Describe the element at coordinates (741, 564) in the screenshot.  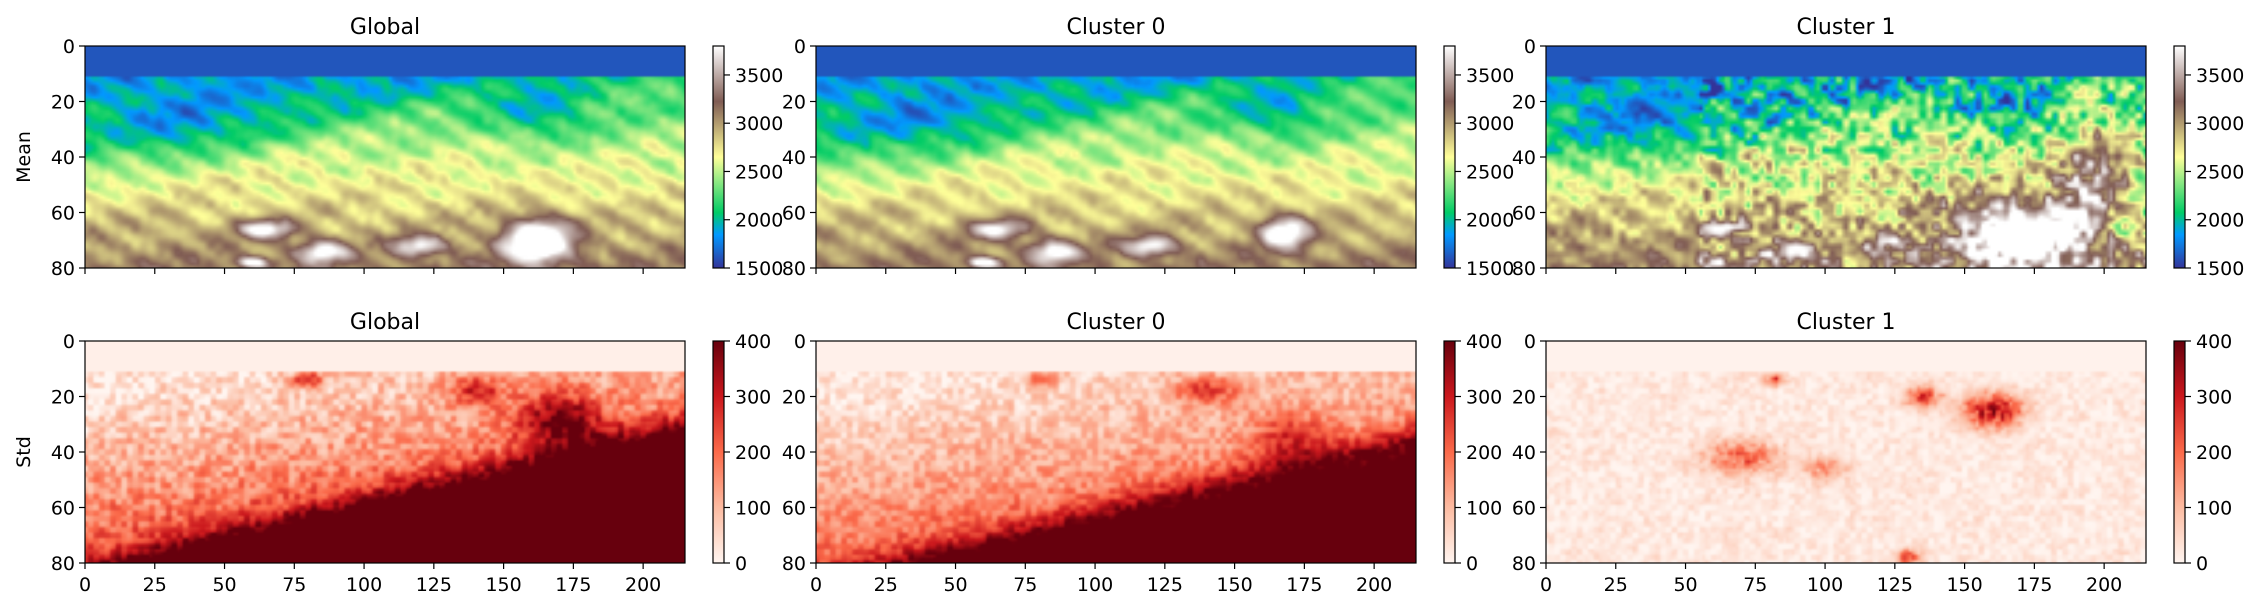
I see `colorbar-tick-label: 0` at that location.